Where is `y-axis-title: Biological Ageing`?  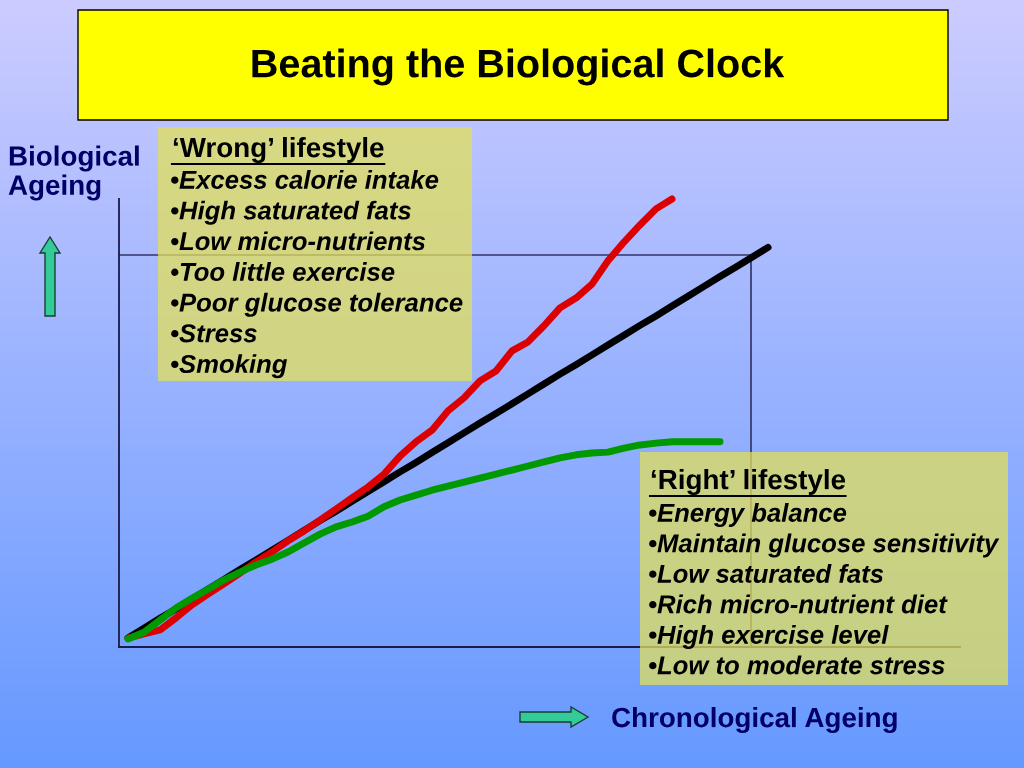 y-axis-title: Biological Ageing is located at coordinates (73, 173).